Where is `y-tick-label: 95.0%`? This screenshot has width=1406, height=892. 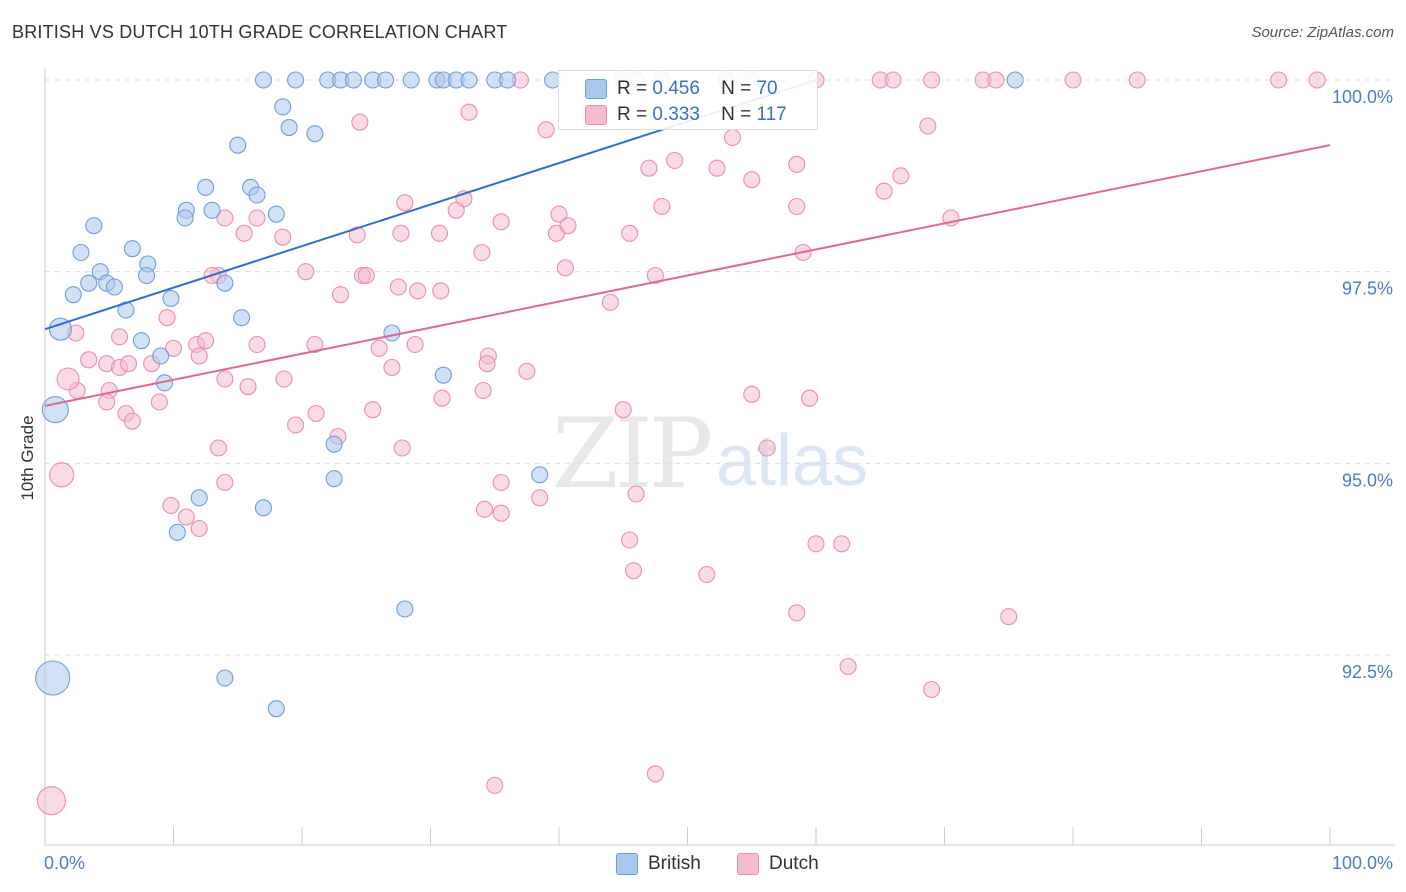 y-tick-label: 95.0% is located at coordinates (1367, 480).